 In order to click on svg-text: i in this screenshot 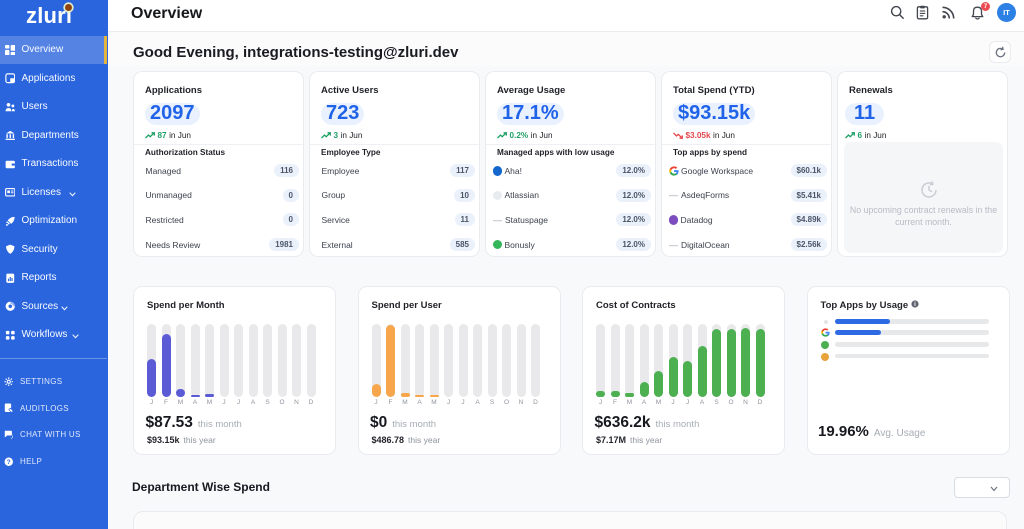, I will do `click(915, 305)`.